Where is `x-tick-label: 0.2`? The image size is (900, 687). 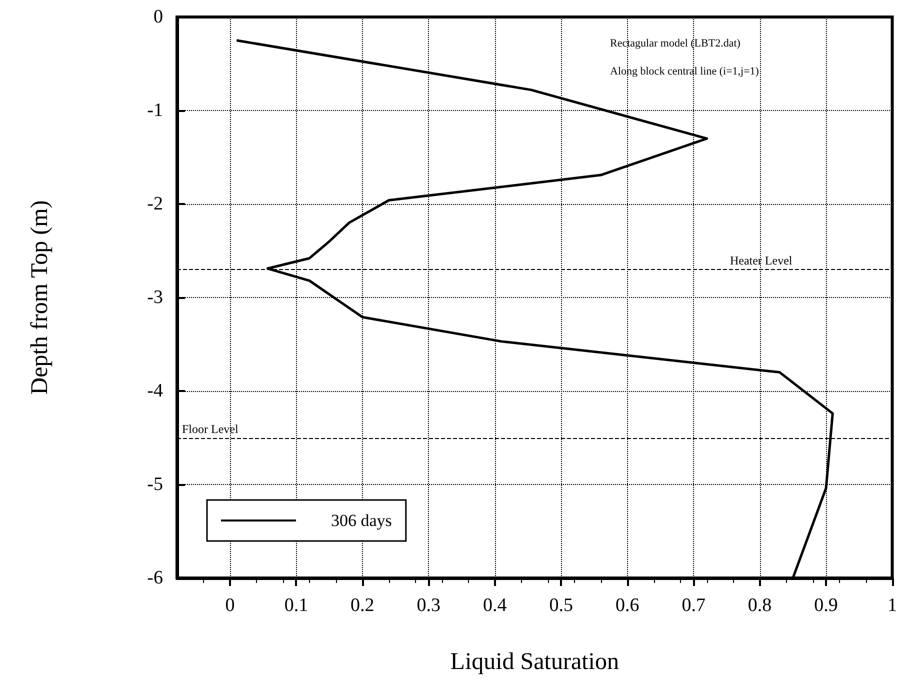 x-tick-label: 0.2 is located at coordinates (362, 605).